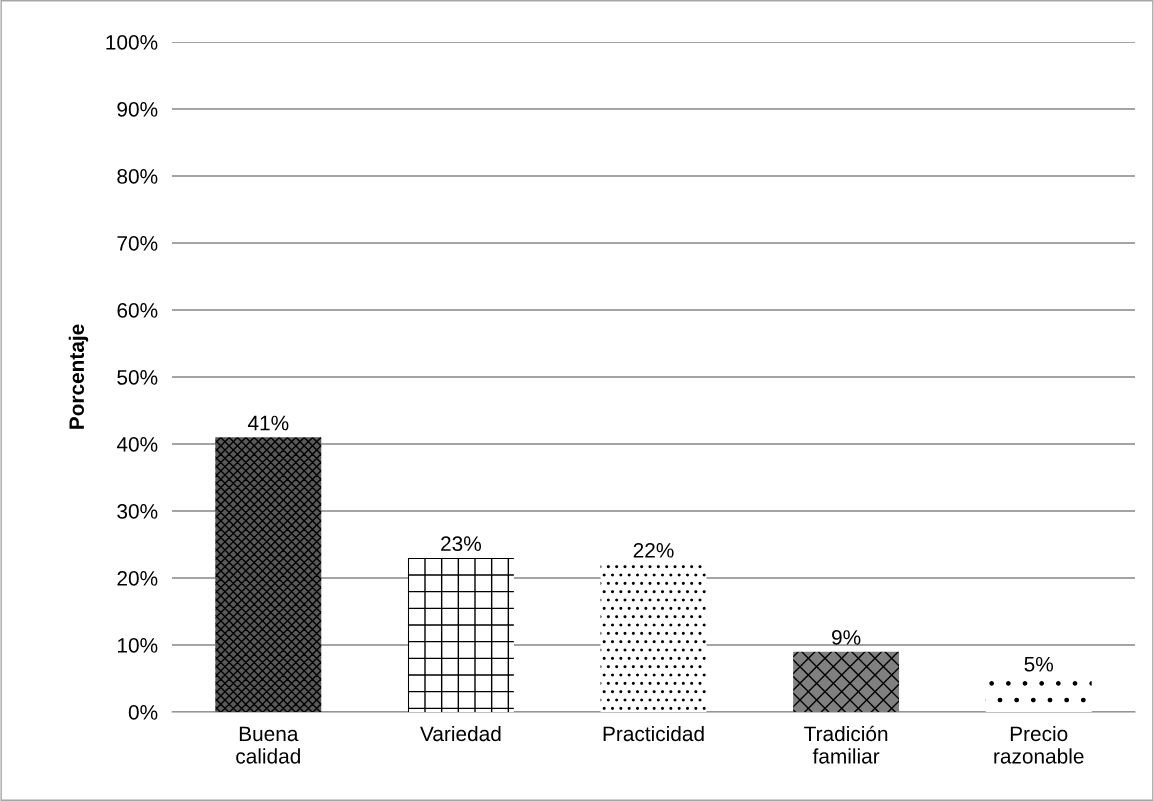  Describe the element at coordinates (137, 109) in the screenshot. I see `y-tick-label: 90%` at that location.